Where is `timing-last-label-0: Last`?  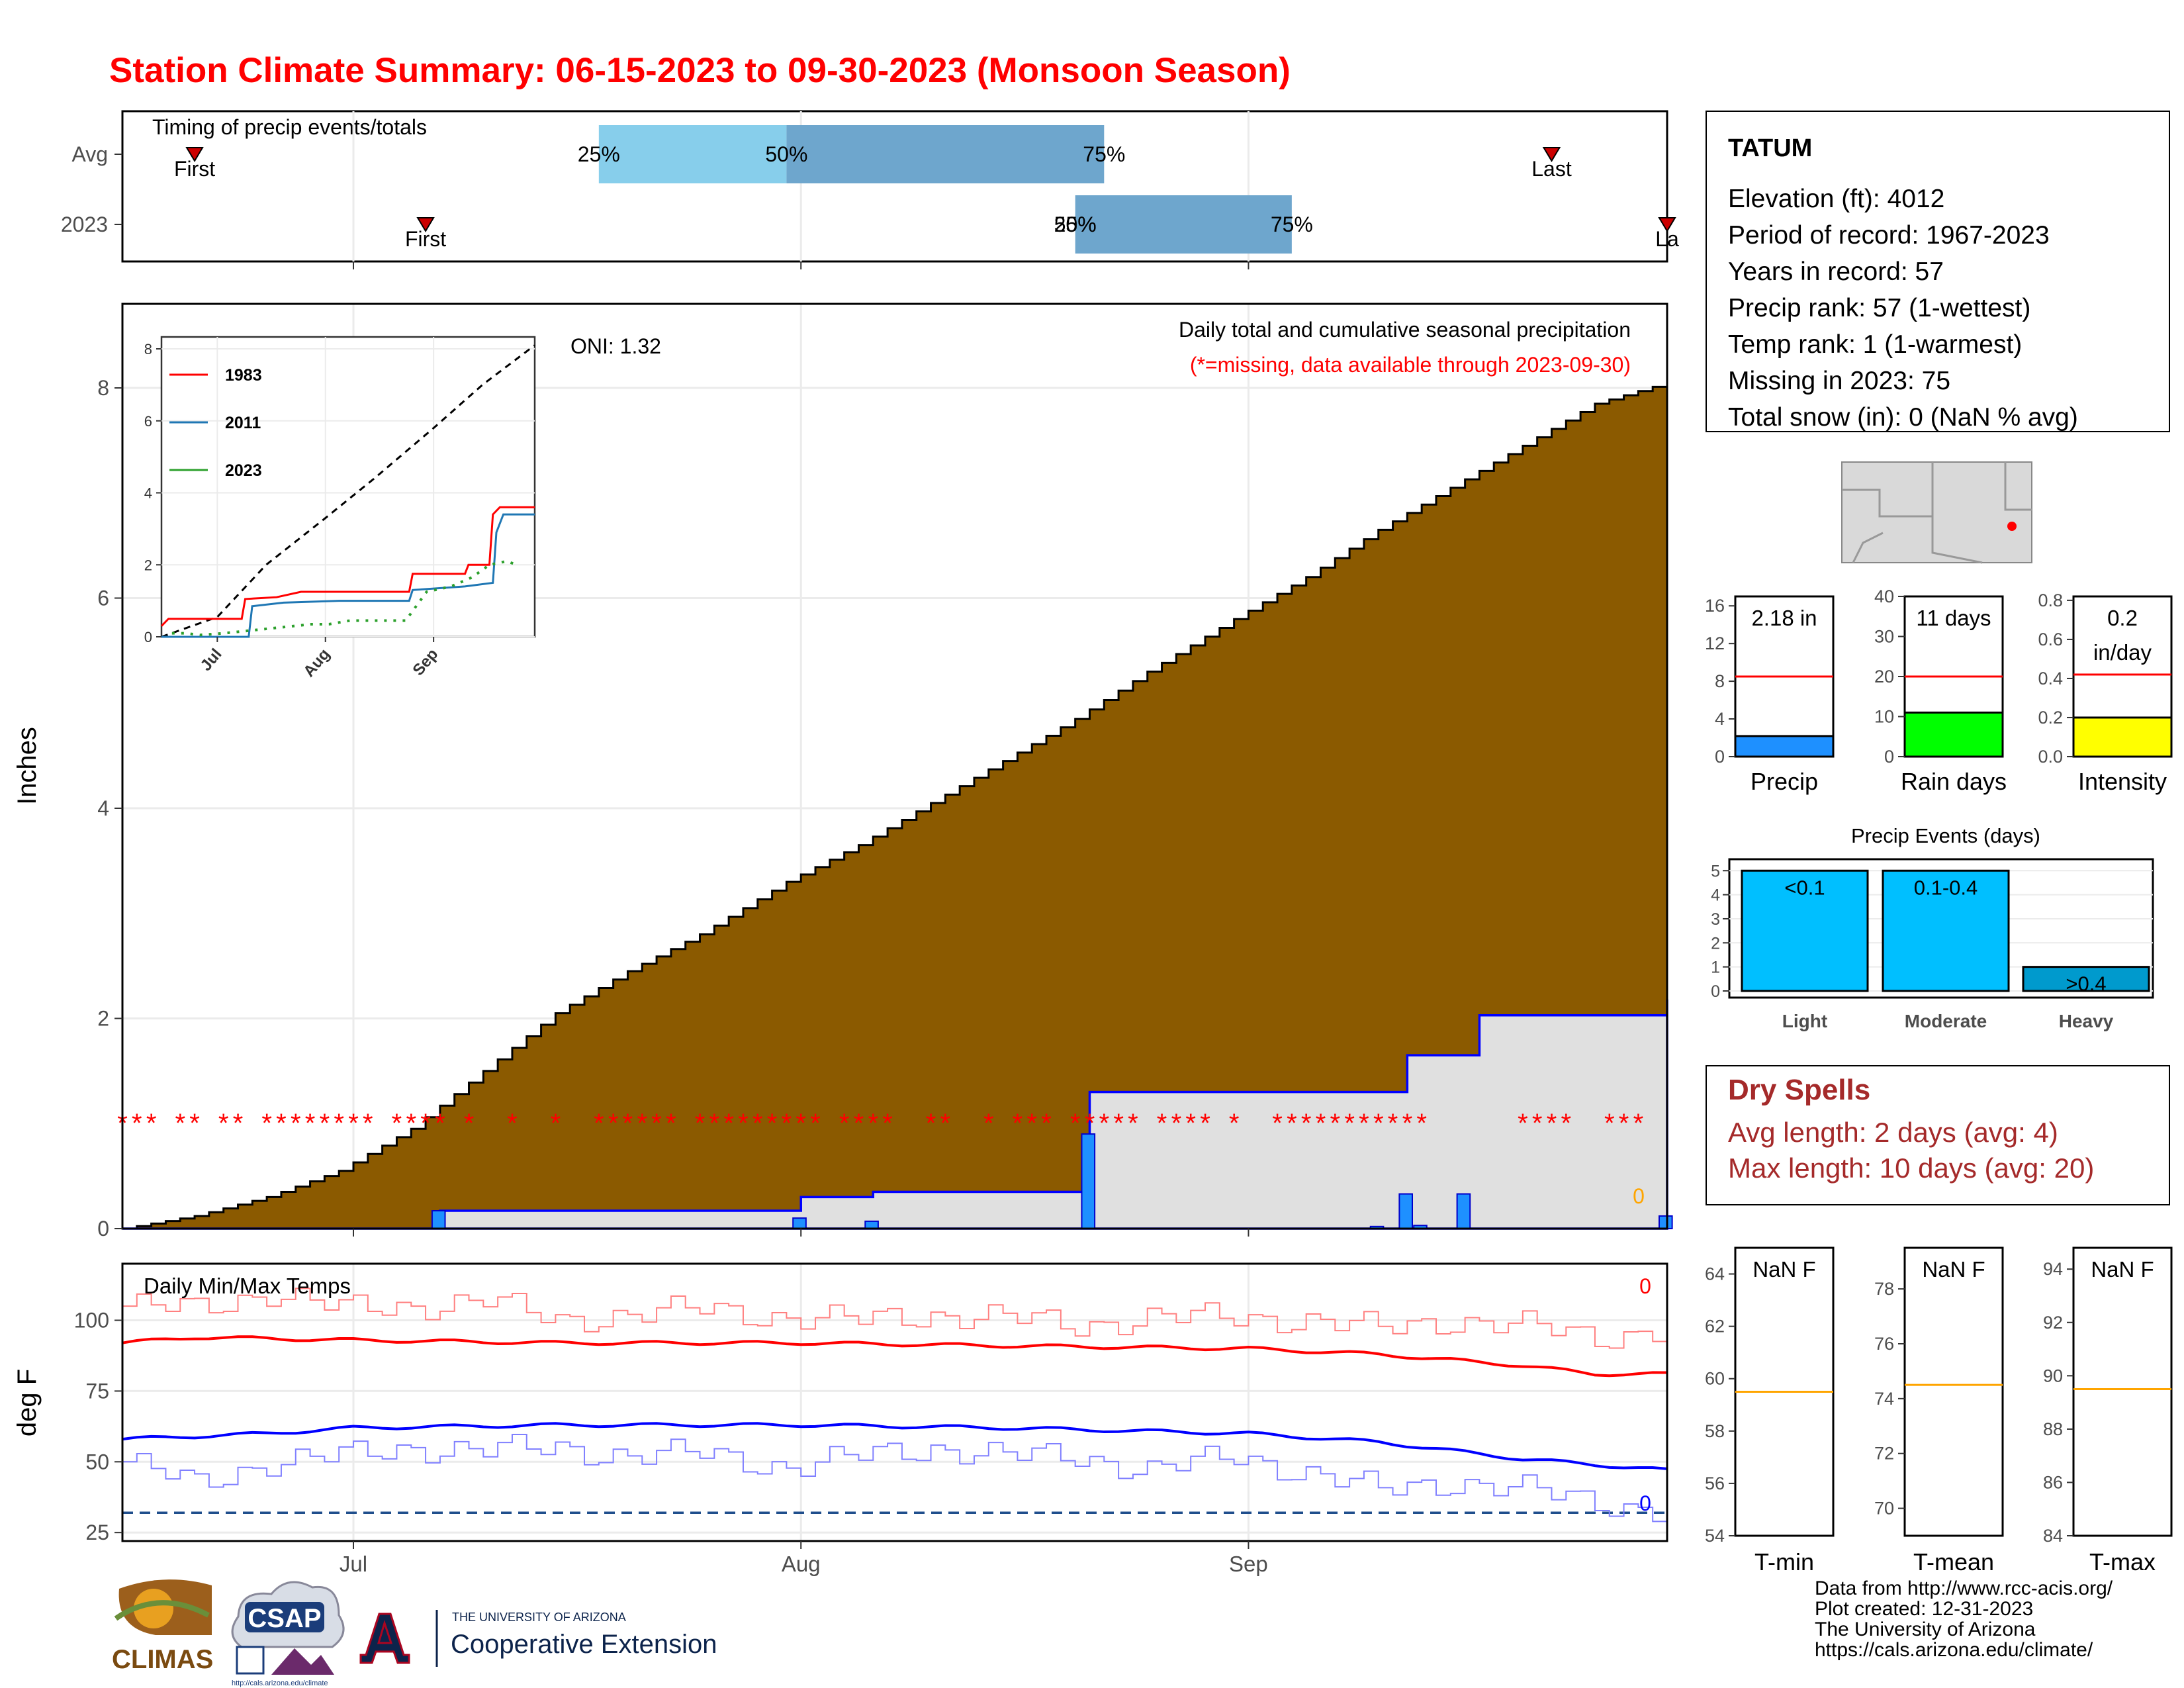
timing-last-label-0: Last is located at coordinates (1551, 169).